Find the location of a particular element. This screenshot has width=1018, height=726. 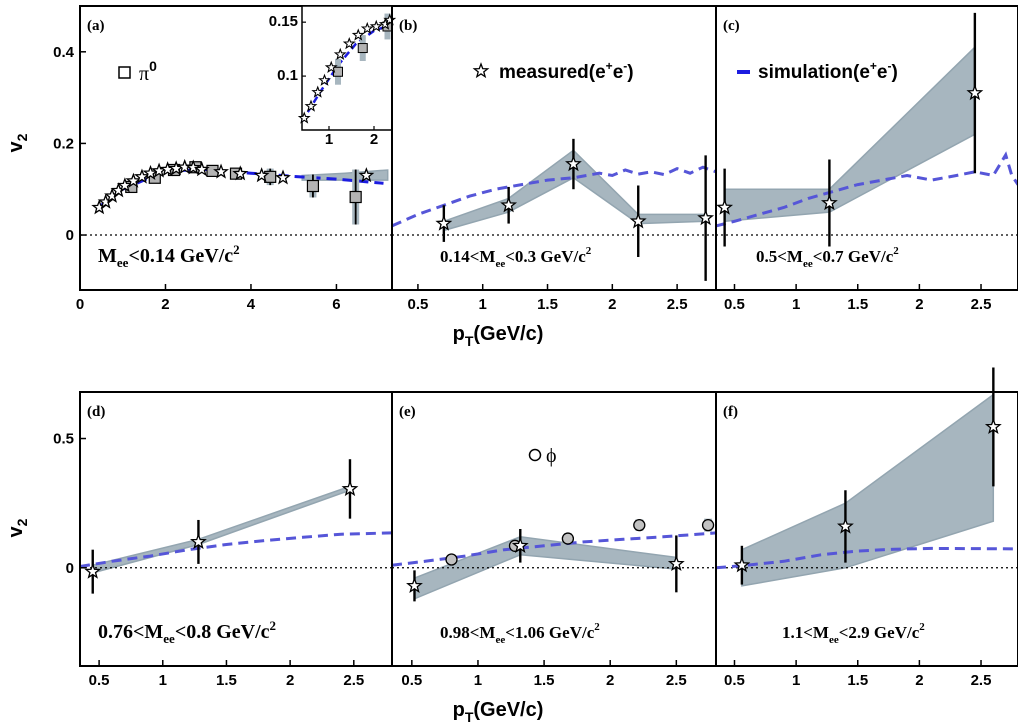

phi-marker-e is located at coordinates (708, 525).